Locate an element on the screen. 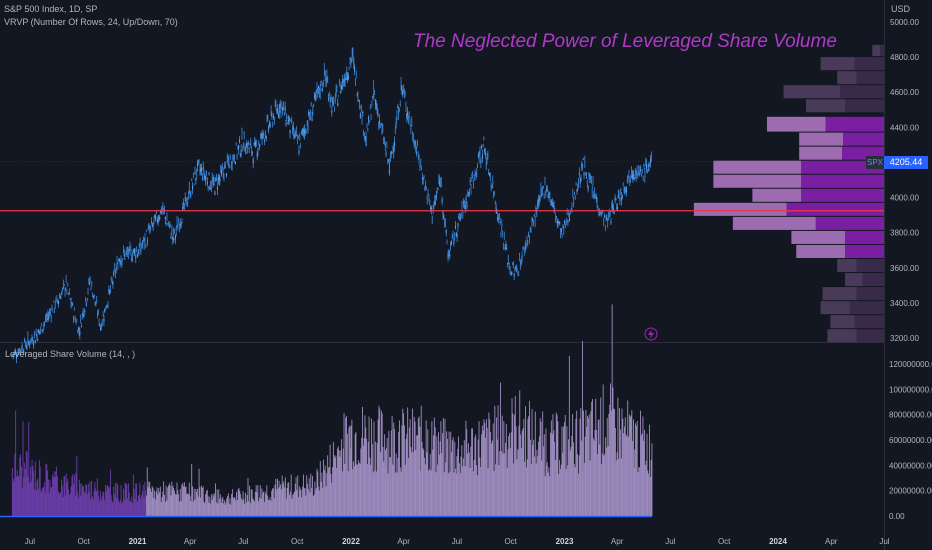  time-tick-label: Oct is located at coordinates (83, 541).